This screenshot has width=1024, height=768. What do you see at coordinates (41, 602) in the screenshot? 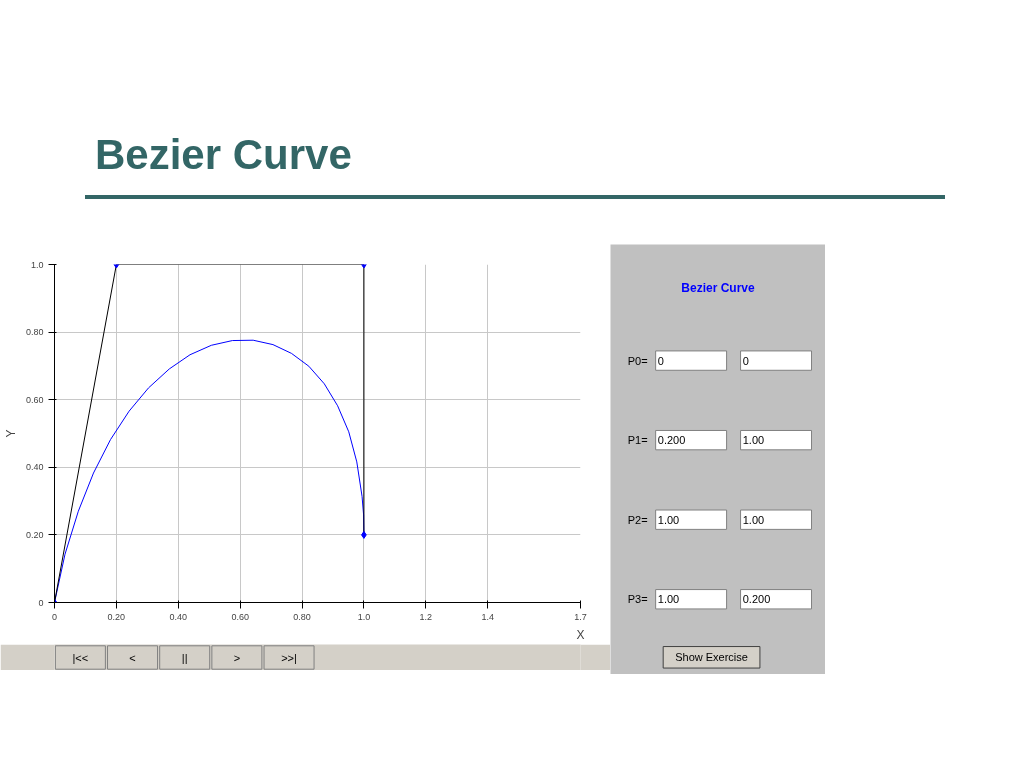
I see `y-tick-label: 0` at bounding box center [41, 602].